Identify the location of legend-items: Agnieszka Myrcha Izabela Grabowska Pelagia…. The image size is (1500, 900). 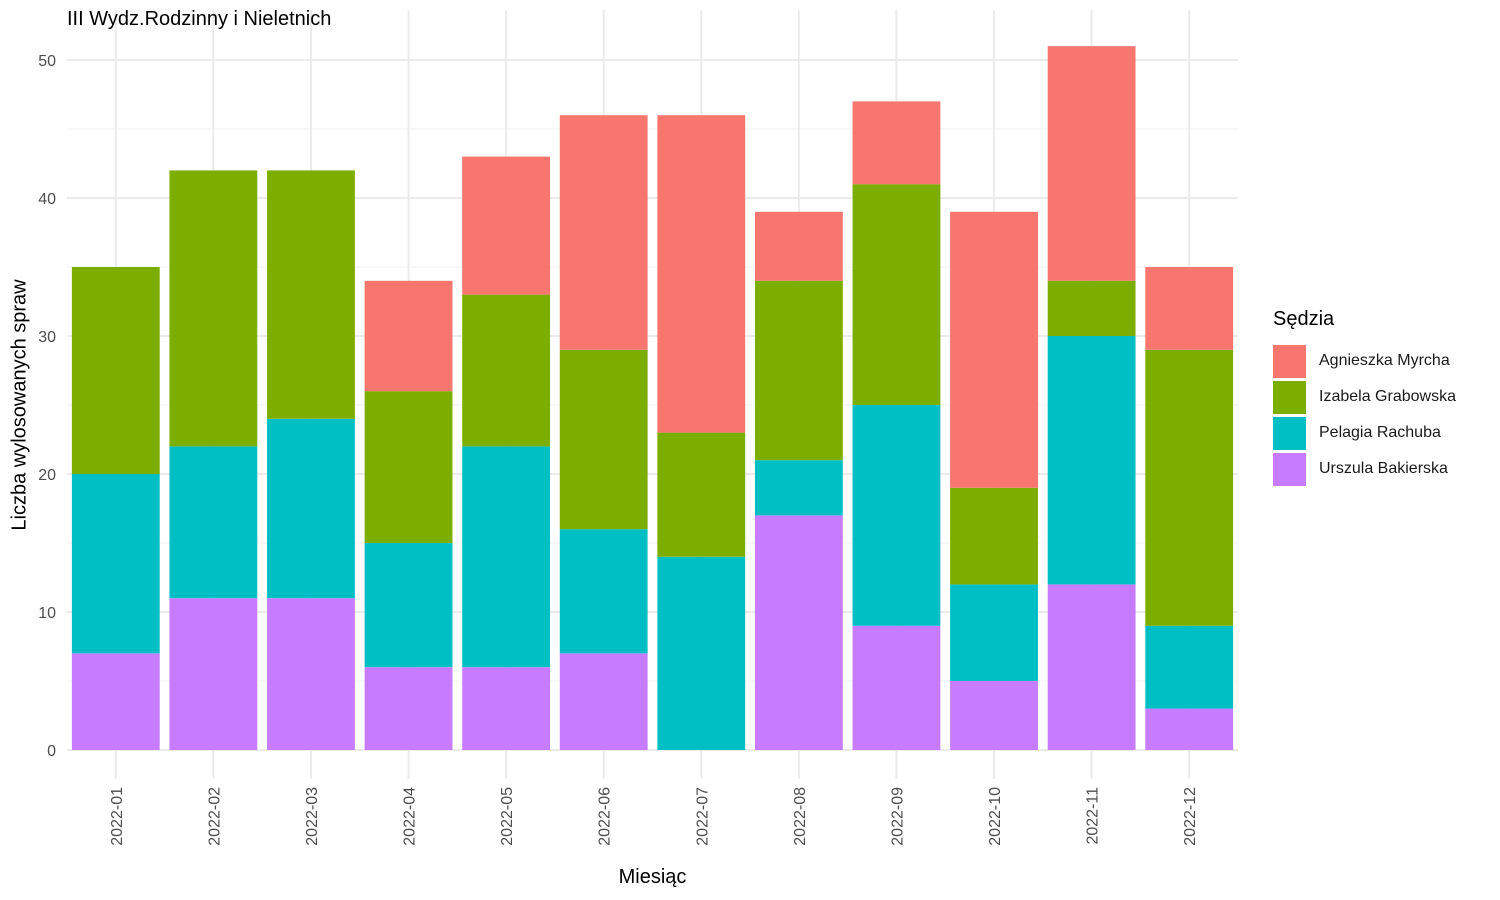
(1364, 415).